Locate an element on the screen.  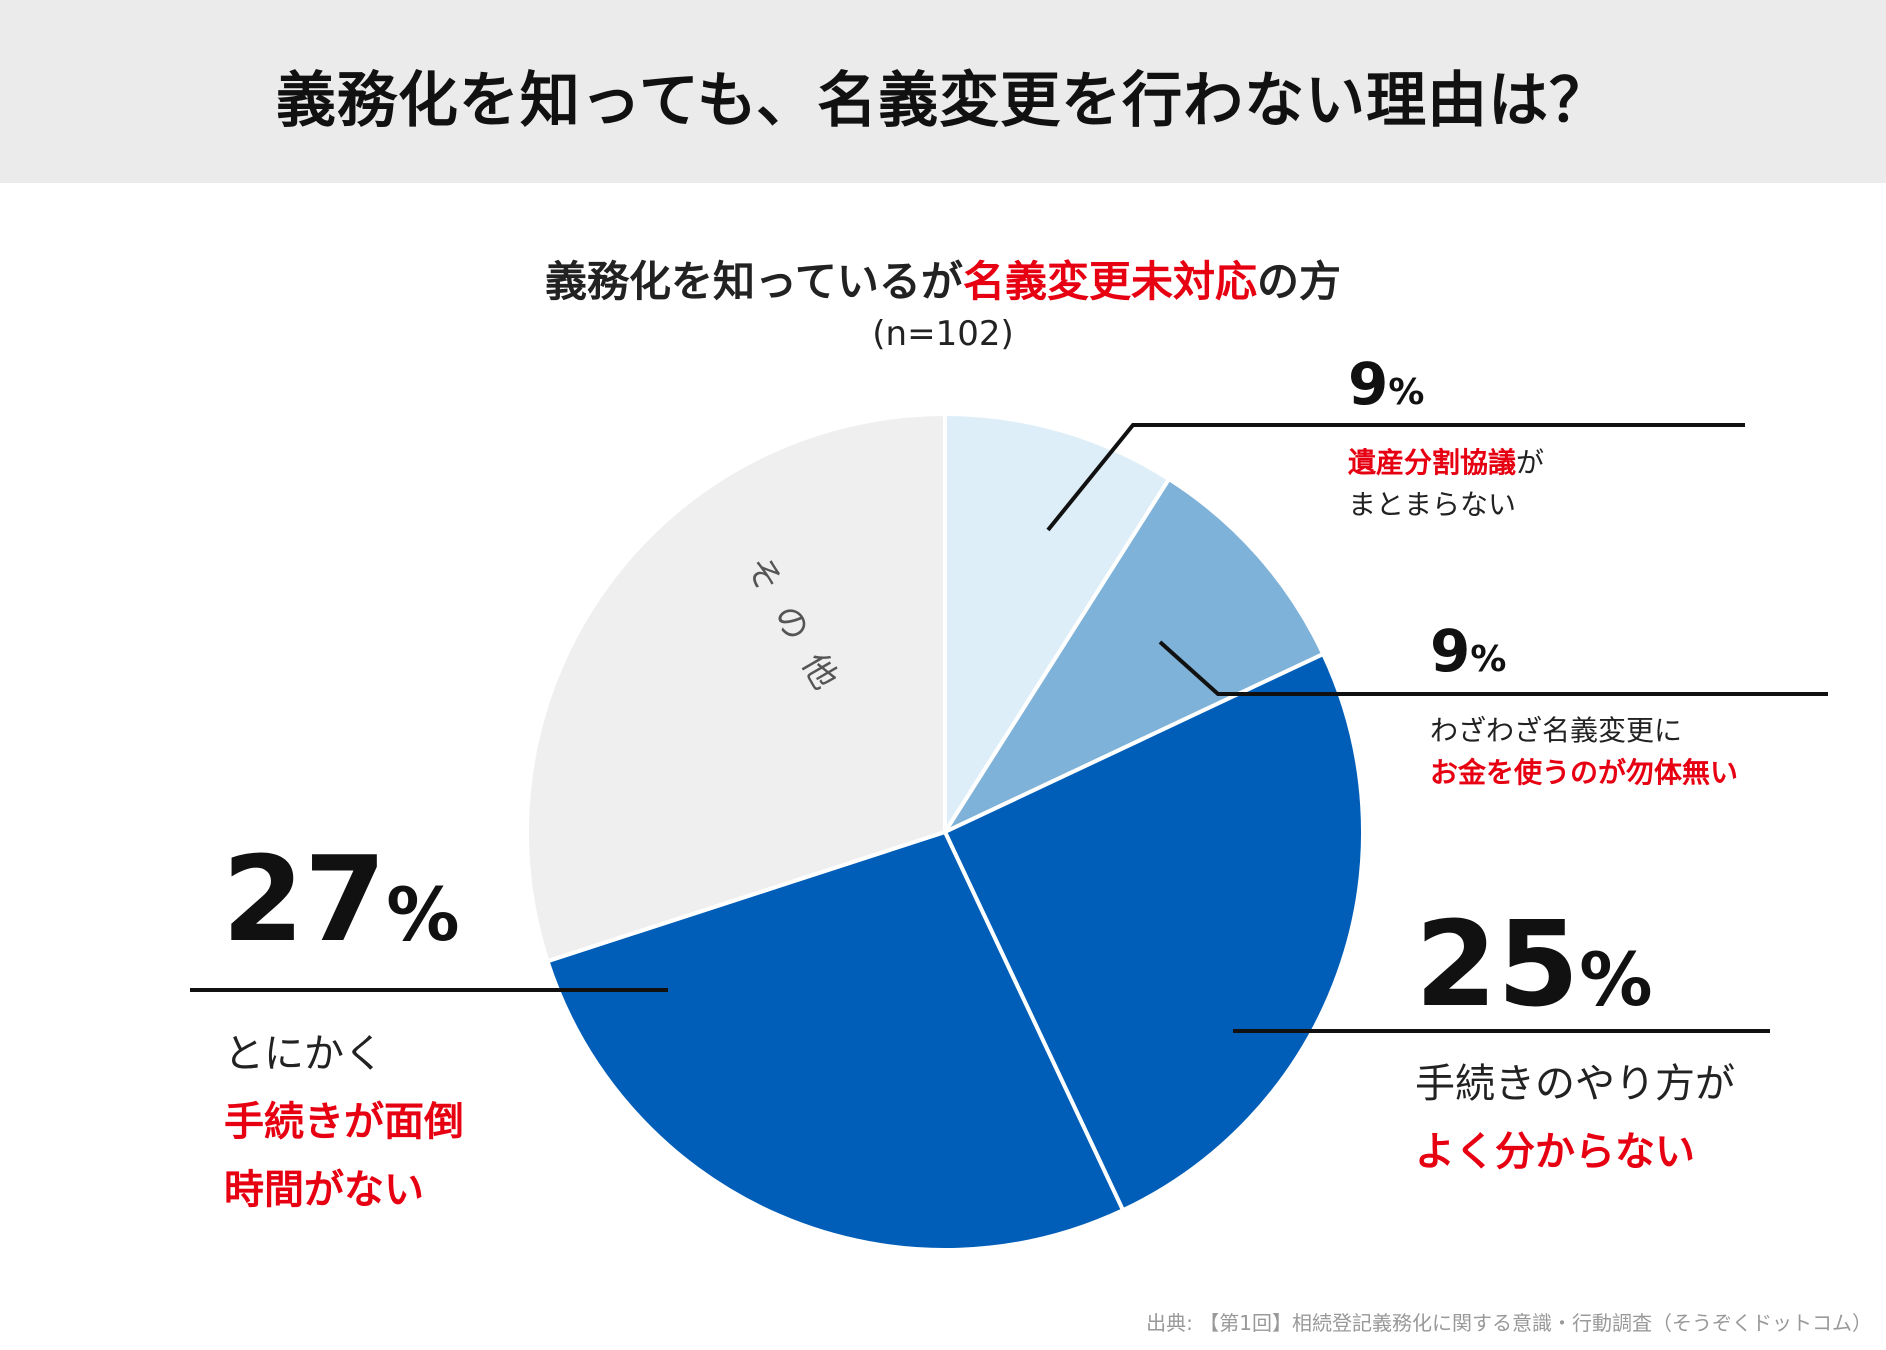
pie-slice-hassle is located at coordinates (835, 1040).